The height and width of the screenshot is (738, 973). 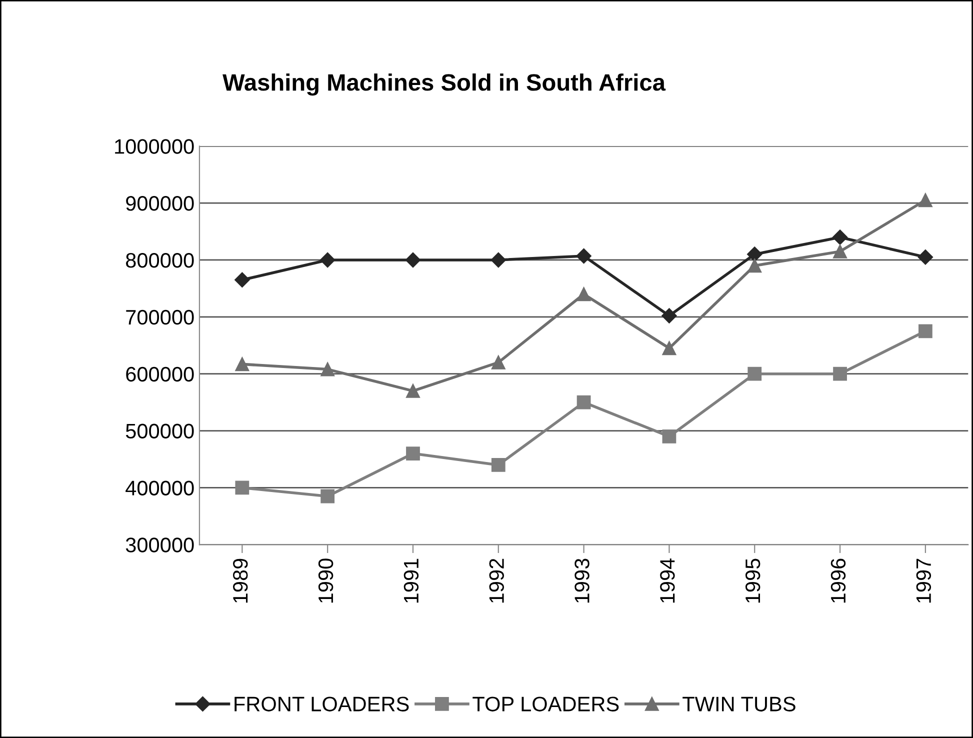 I want to click on legend-label: FRONT LOADERS, so click(x=321, y=704).